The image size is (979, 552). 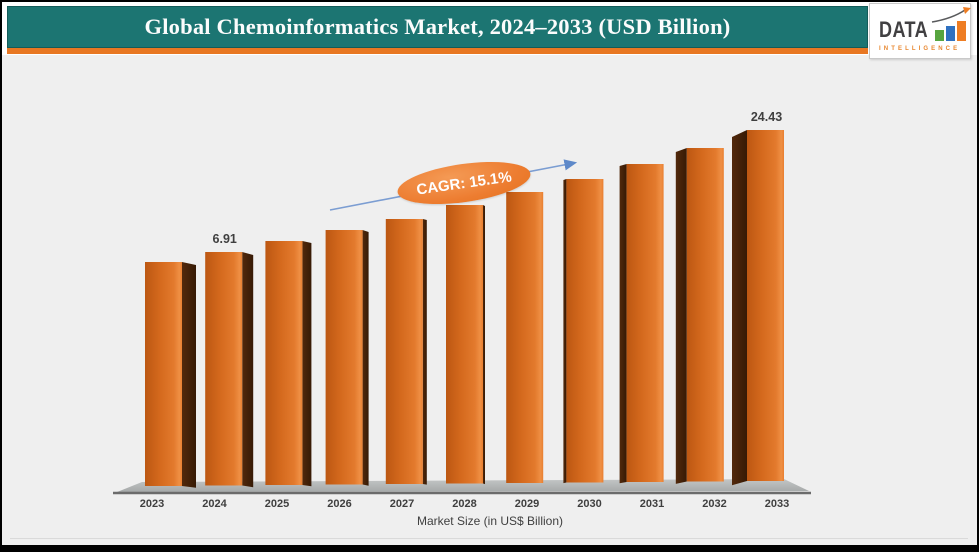 What do you see at coordinates (652, 504) in the screenshot?
I see `x-tick-2031: 2031` at bounding box center [652, 504].